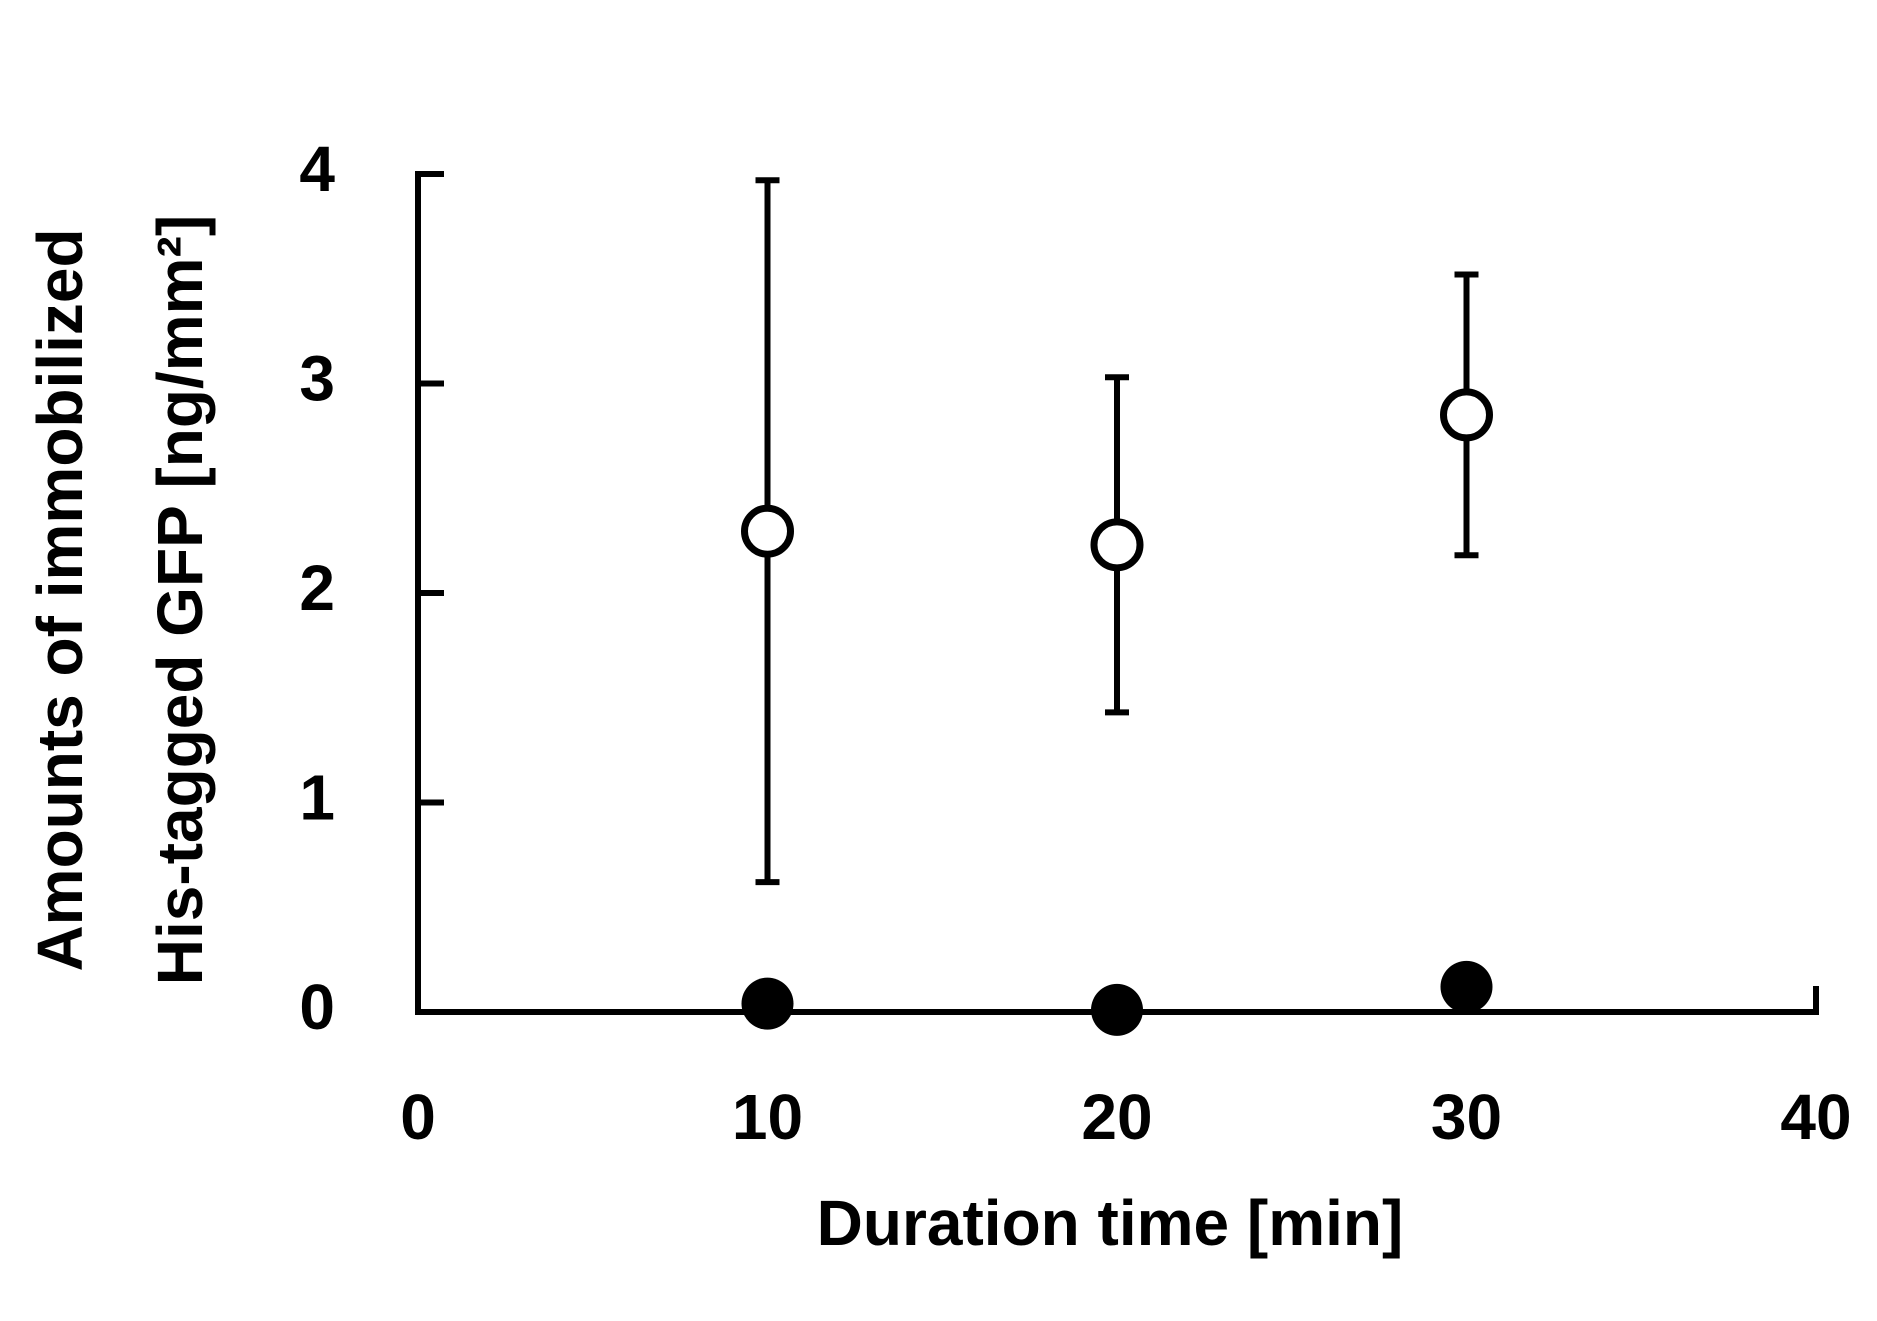 The height and width of the screenshot is (1321, 1877). What do you see at coordinates (317, 797) in the screenshot?
I see `y-tick-label: 1` at bounding box center [317, 797].